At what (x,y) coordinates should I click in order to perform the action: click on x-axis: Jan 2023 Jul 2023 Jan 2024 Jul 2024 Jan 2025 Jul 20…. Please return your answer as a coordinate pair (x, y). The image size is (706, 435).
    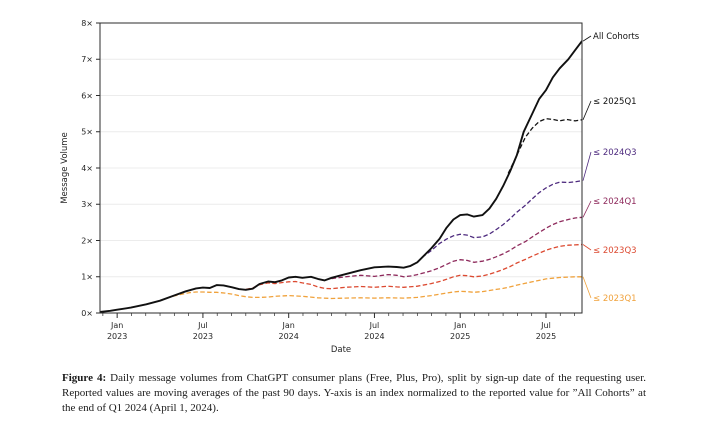
    Looking at the image, I should click on (338, 327).